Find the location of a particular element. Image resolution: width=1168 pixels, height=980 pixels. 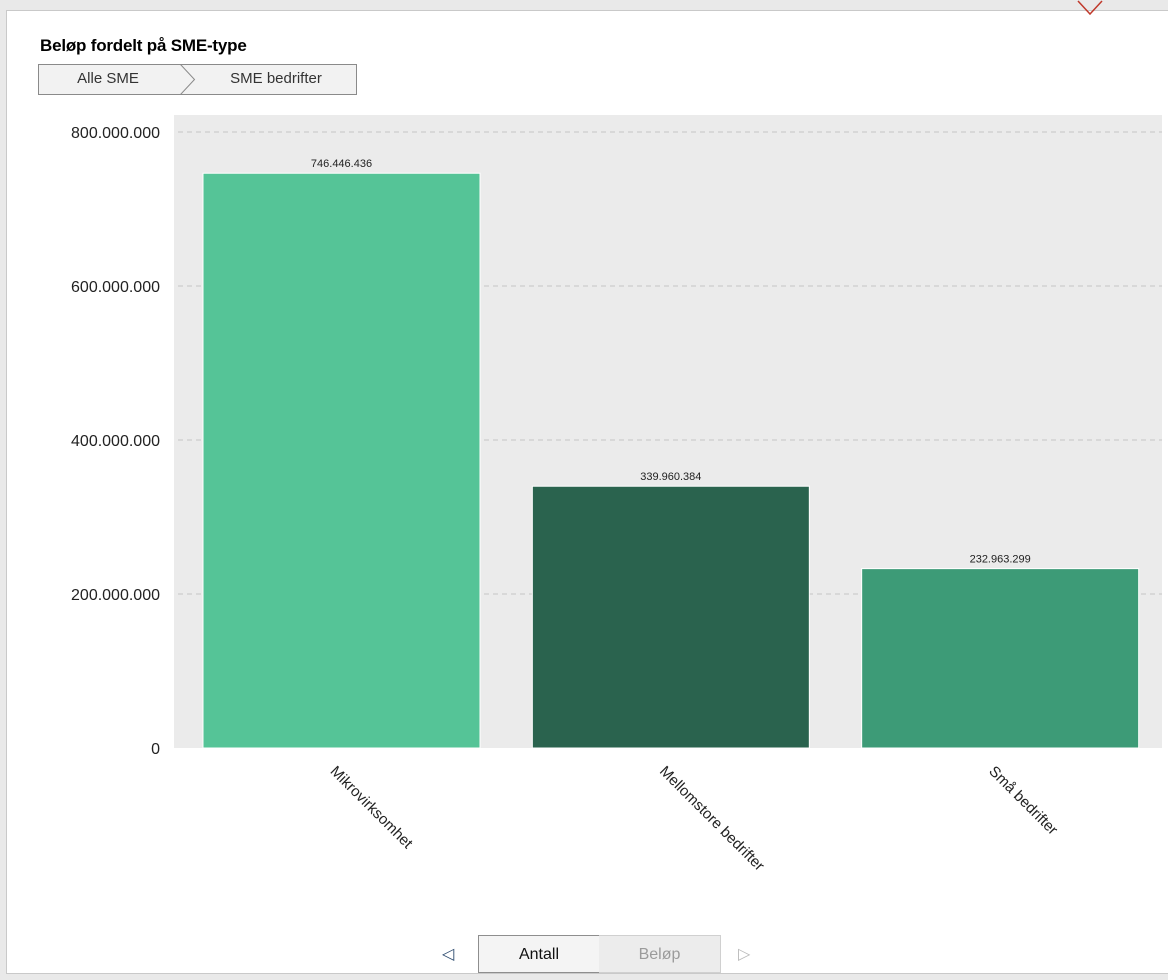

y-tick-label: 600.000.000 is located at coordinates (115, 287).